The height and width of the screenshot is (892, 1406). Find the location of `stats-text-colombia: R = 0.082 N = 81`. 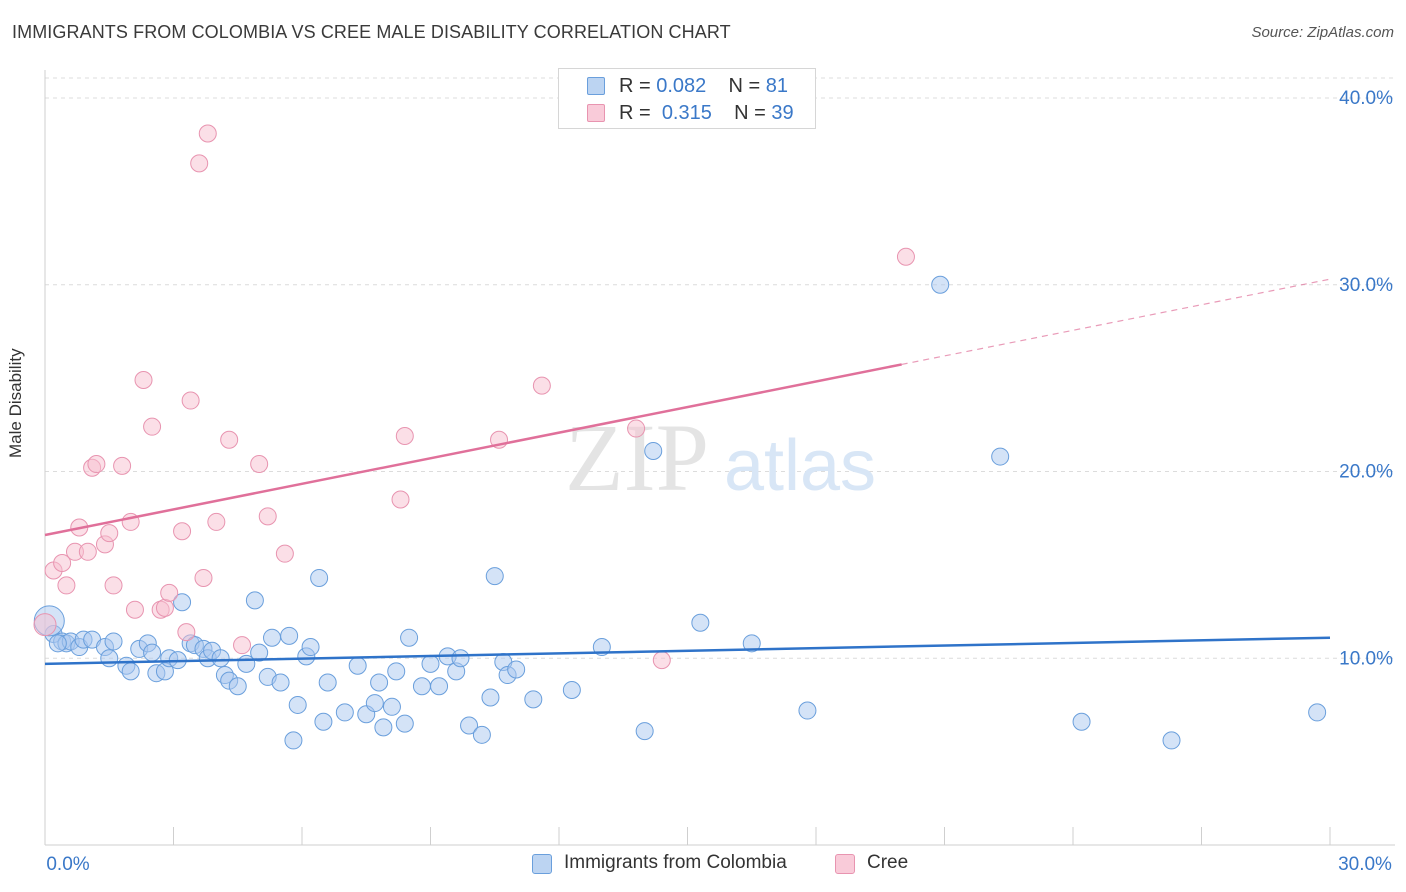

stats-text-colombia: R = 0.082 N = 81 is located at coordinates (703, 86).